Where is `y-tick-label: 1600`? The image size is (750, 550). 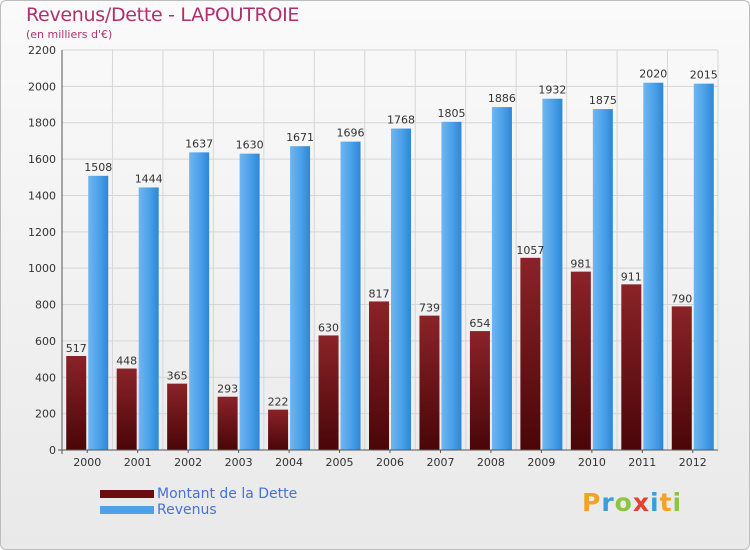 y-tick-label: 1600 is located at coordinates (42, 159).